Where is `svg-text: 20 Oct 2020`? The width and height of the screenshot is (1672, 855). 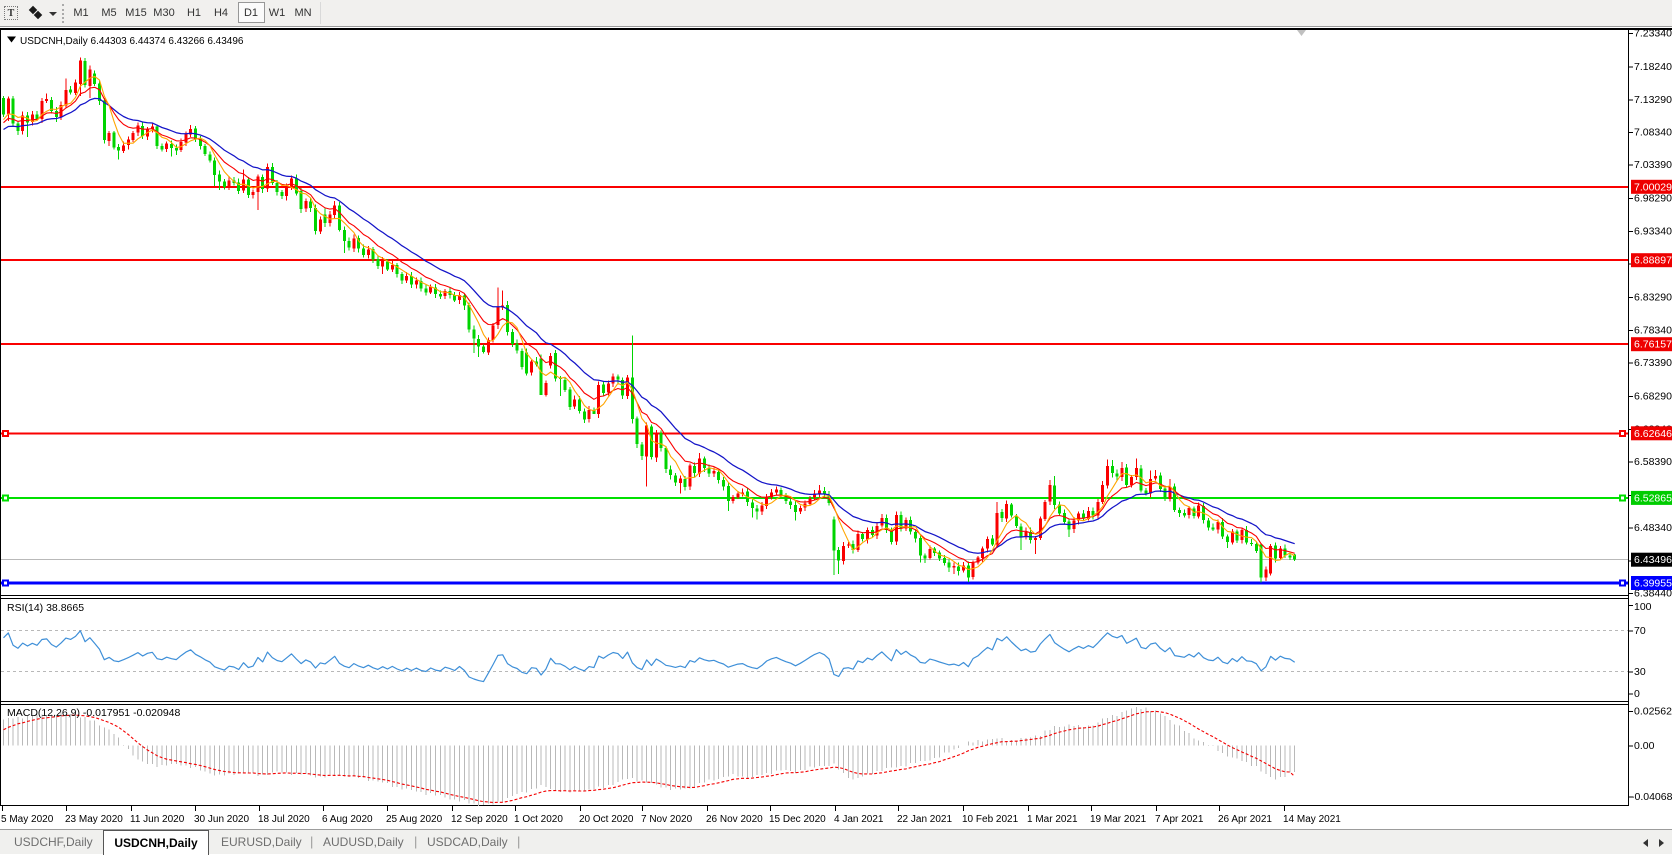 svg-text: 20 Oct 2020 is located at coordinates (606, 819).